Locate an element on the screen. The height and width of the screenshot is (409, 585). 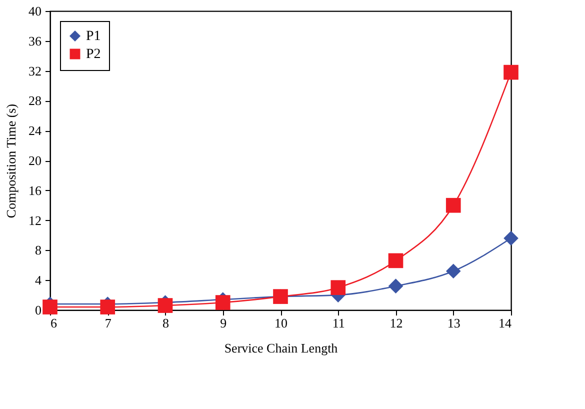
y-tick-label: 0 is located at coordinates (38, 310).